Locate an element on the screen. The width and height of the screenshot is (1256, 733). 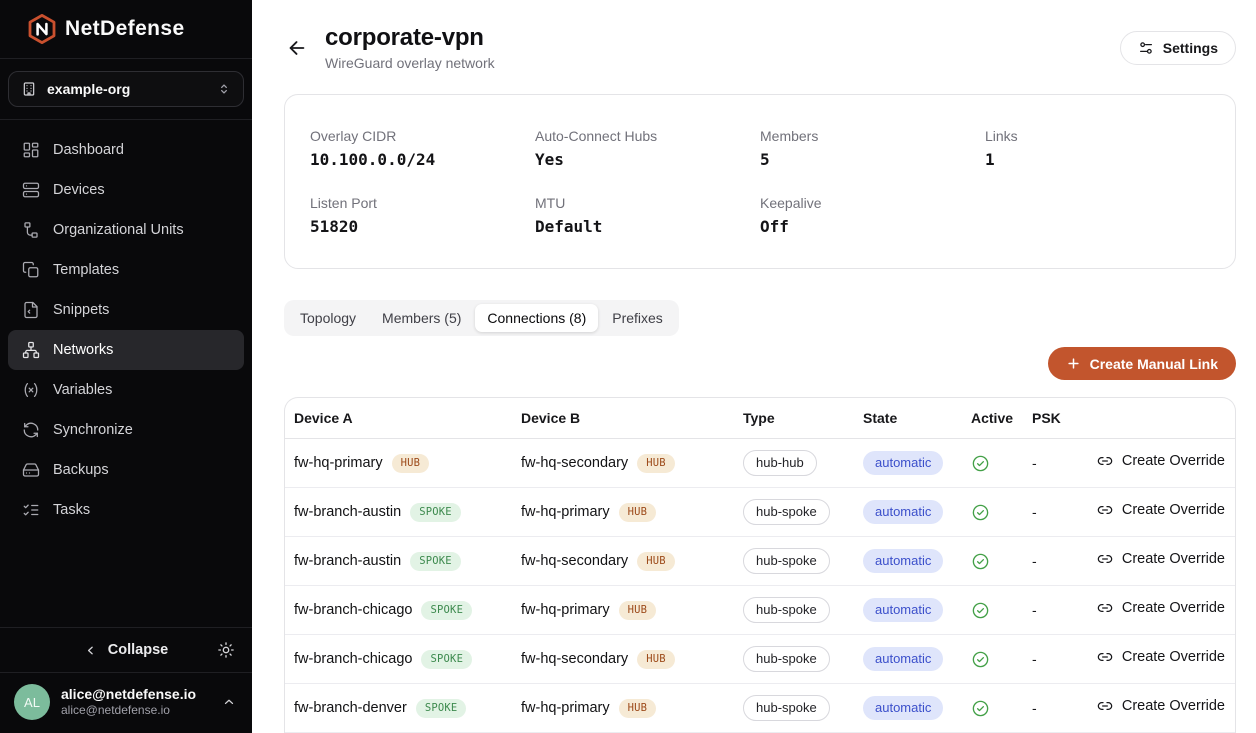
summary-field: Overlay CIDR 10.100.0.0/24 is located at coordinates (422, 148).